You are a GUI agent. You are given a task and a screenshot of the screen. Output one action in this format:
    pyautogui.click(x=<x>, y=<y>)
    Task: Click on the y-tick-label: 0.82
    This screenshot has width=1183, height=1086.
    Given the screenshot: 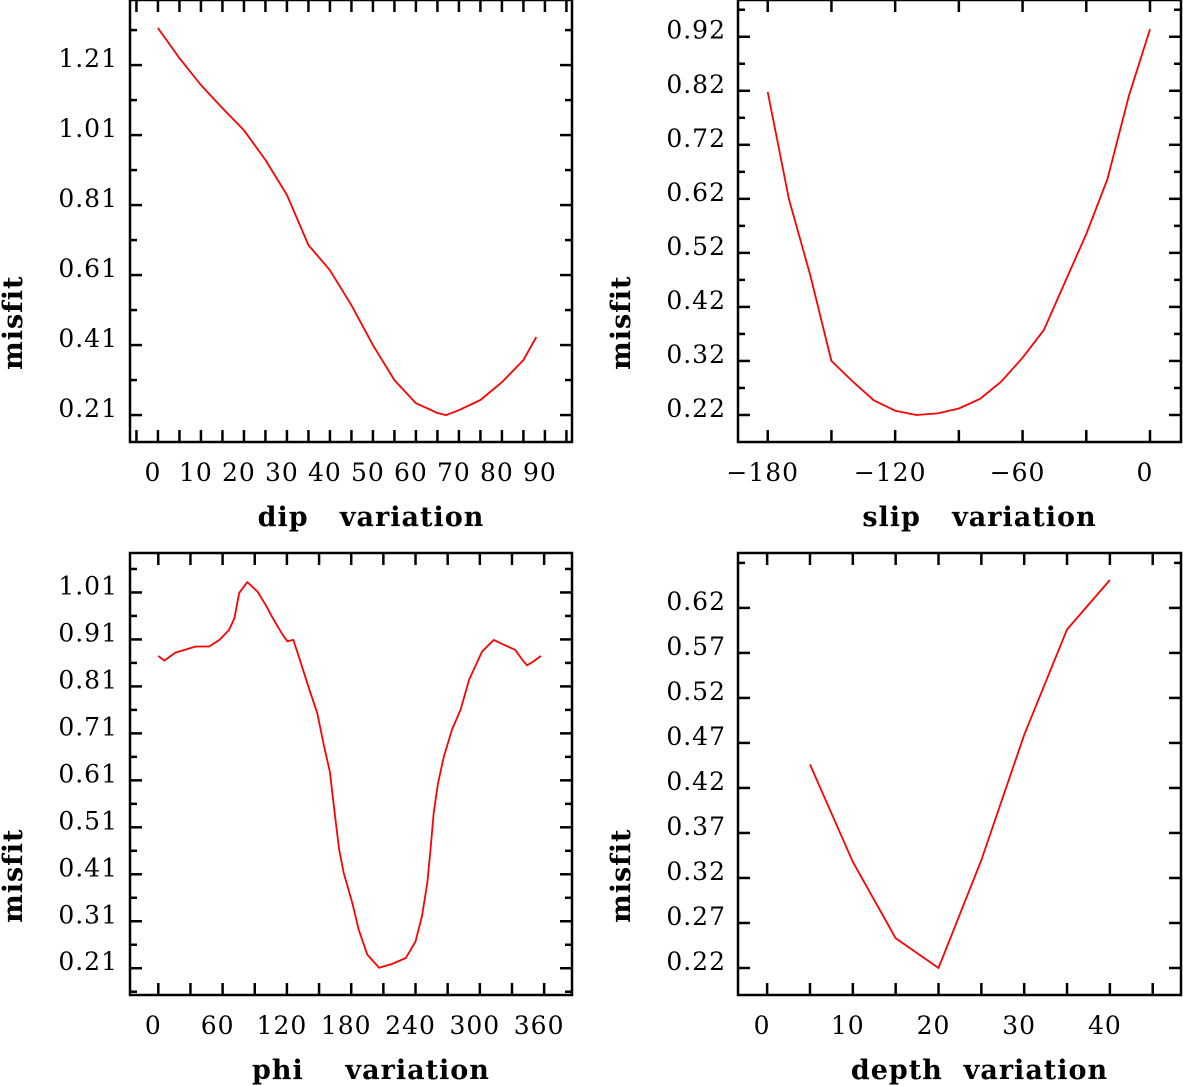 What is the action you would take?
    pyautogui.click(x=696, y=84)
    